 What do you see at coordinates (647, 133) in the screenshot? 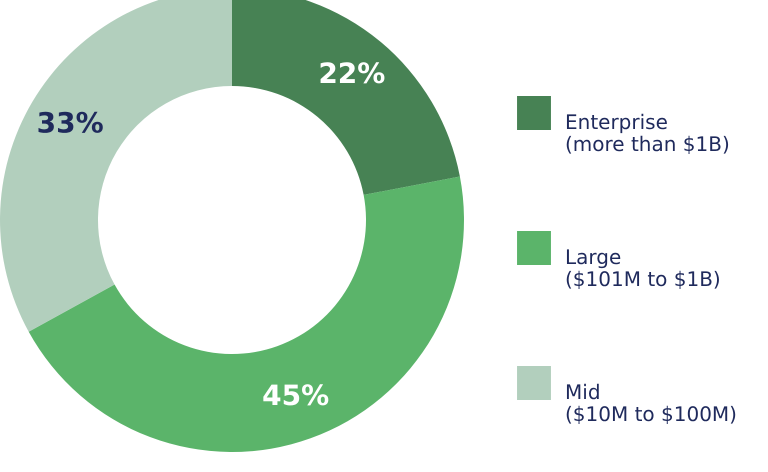
I see `legend-label: Enterprise (more than $1B)` at bounding box center [647, 133].